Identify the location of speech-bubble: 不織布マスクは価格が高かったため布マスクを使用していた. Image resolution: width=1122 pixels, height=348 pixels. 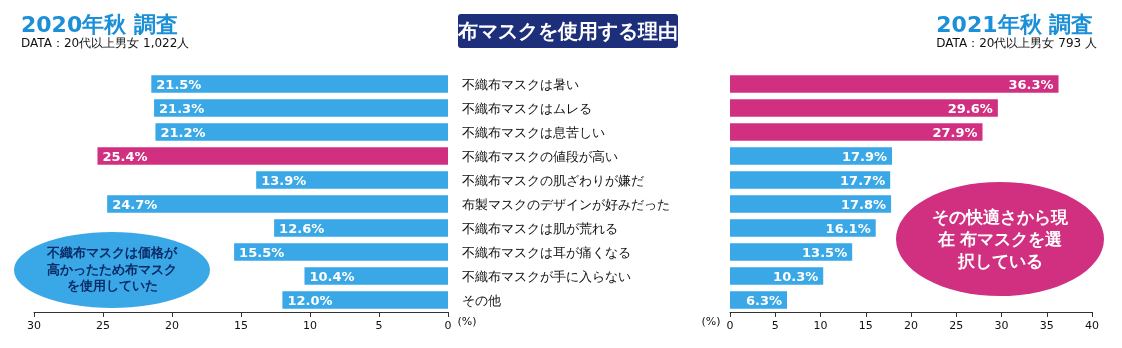
(112, 270).